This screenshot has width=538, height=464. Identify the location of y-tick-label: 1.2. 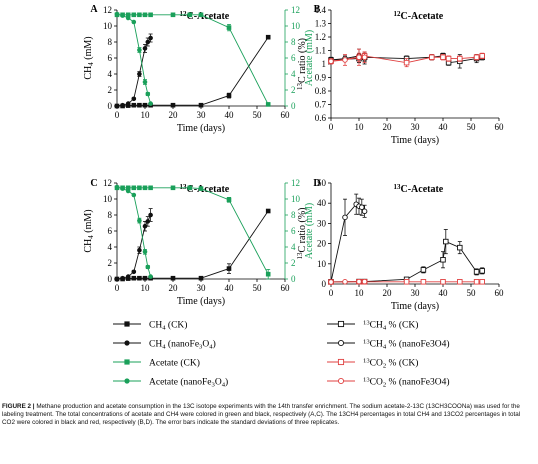
(320, 37).